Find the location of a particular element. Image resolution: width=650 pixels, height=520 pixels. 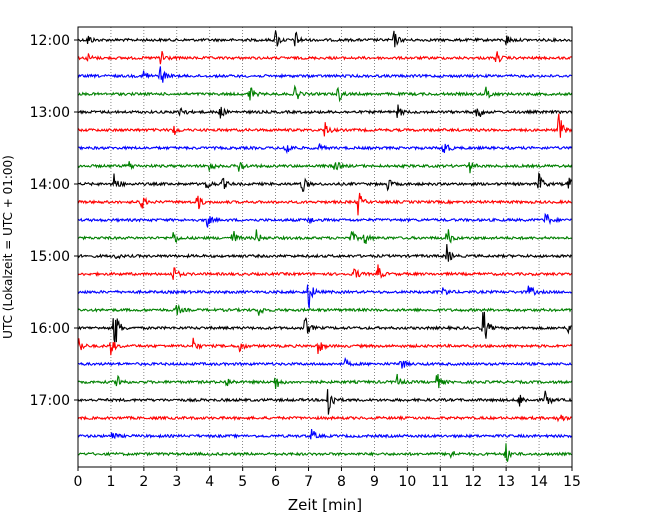

x-tick-label-7: 7 is located at coordinates (308, 482).